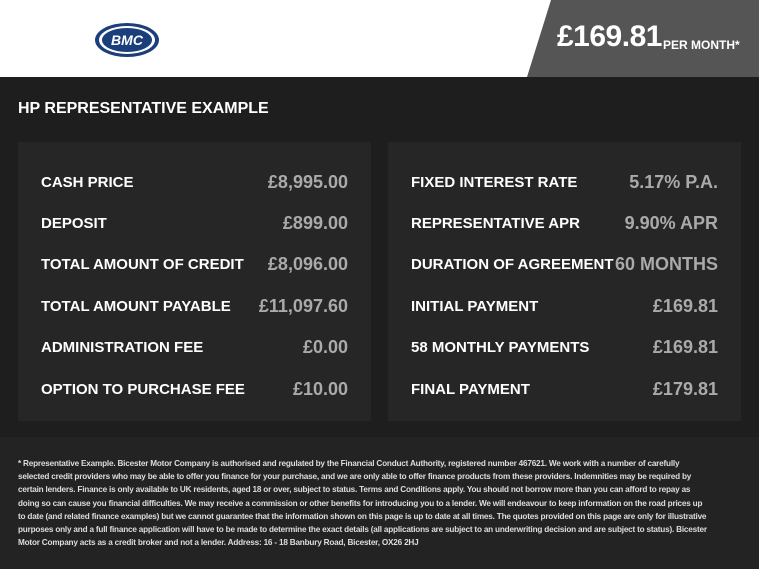  I want to click on label: DURATION OF AGREEMENT, so click(512, 264).